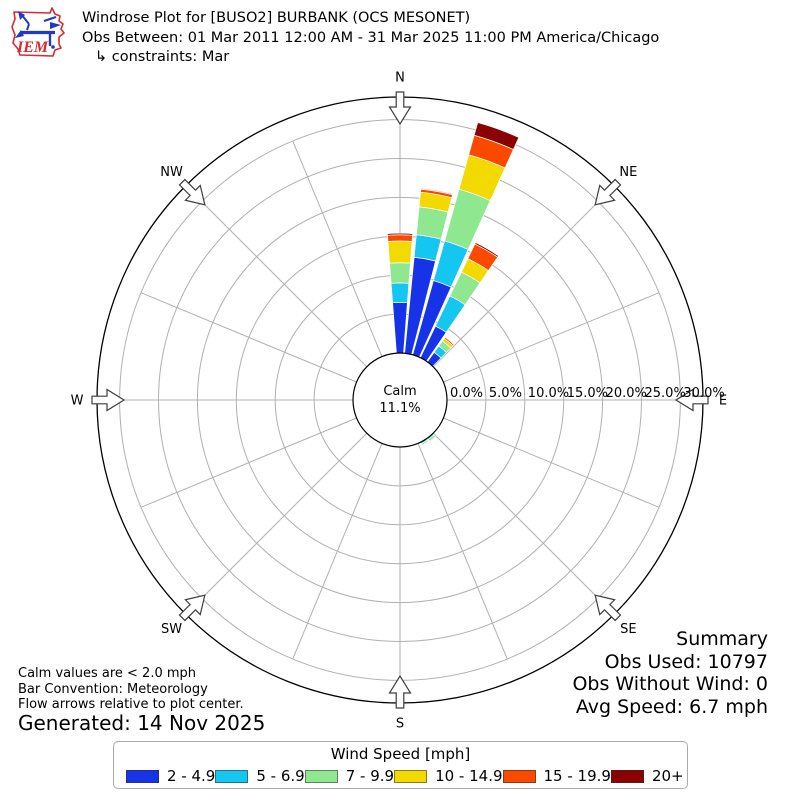 This screenshot has width=800, height=800. I want to click on summary-avg-speed: Avg Speed: 6.7 mph, so click(671, 706).